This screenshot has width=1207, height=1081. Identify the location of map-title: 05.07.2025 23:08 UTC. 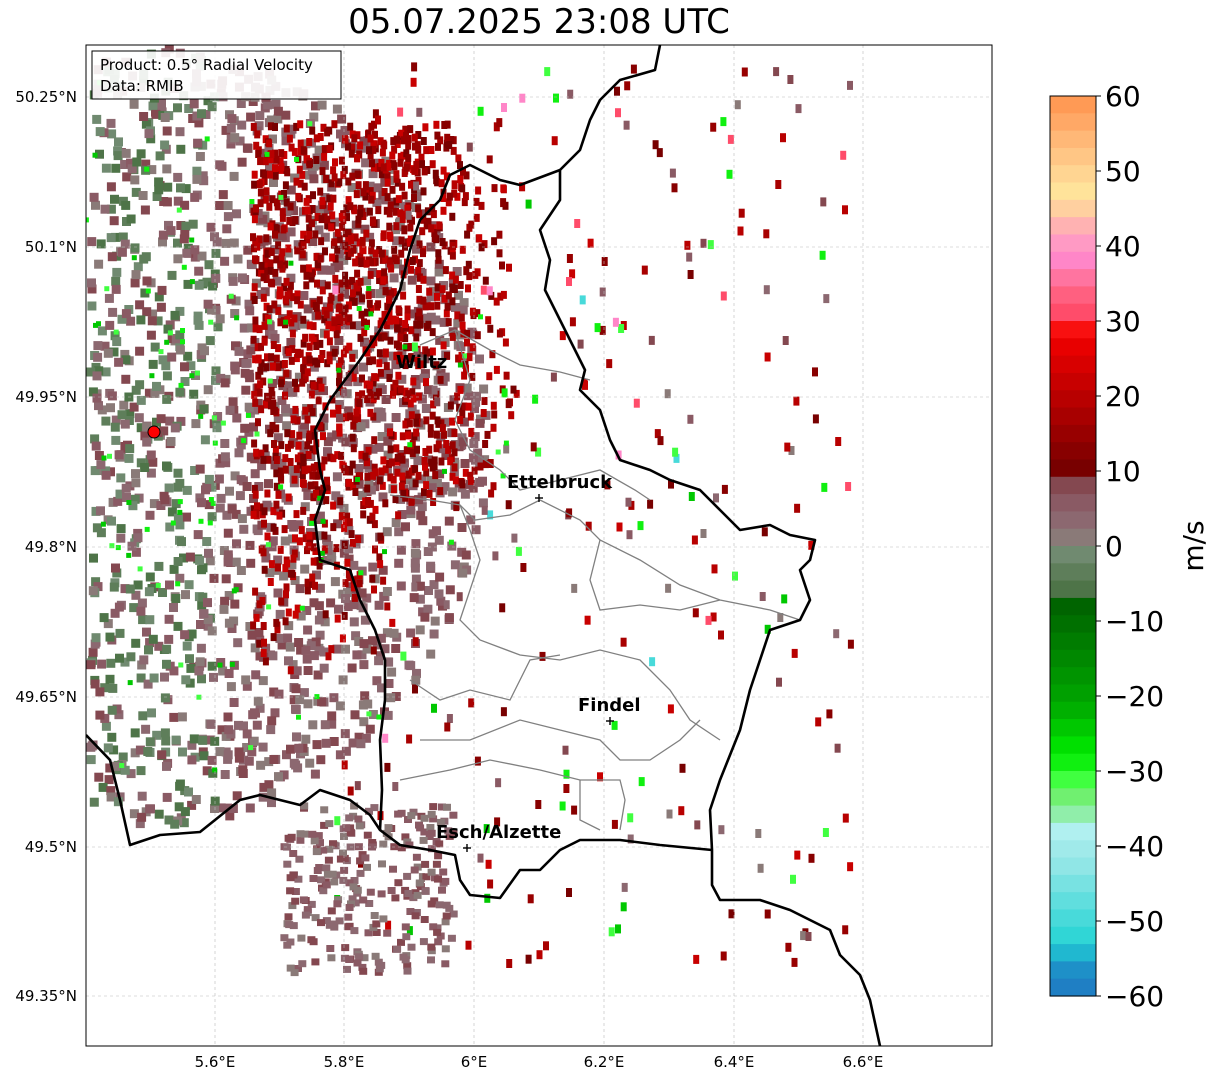
(539, 22).